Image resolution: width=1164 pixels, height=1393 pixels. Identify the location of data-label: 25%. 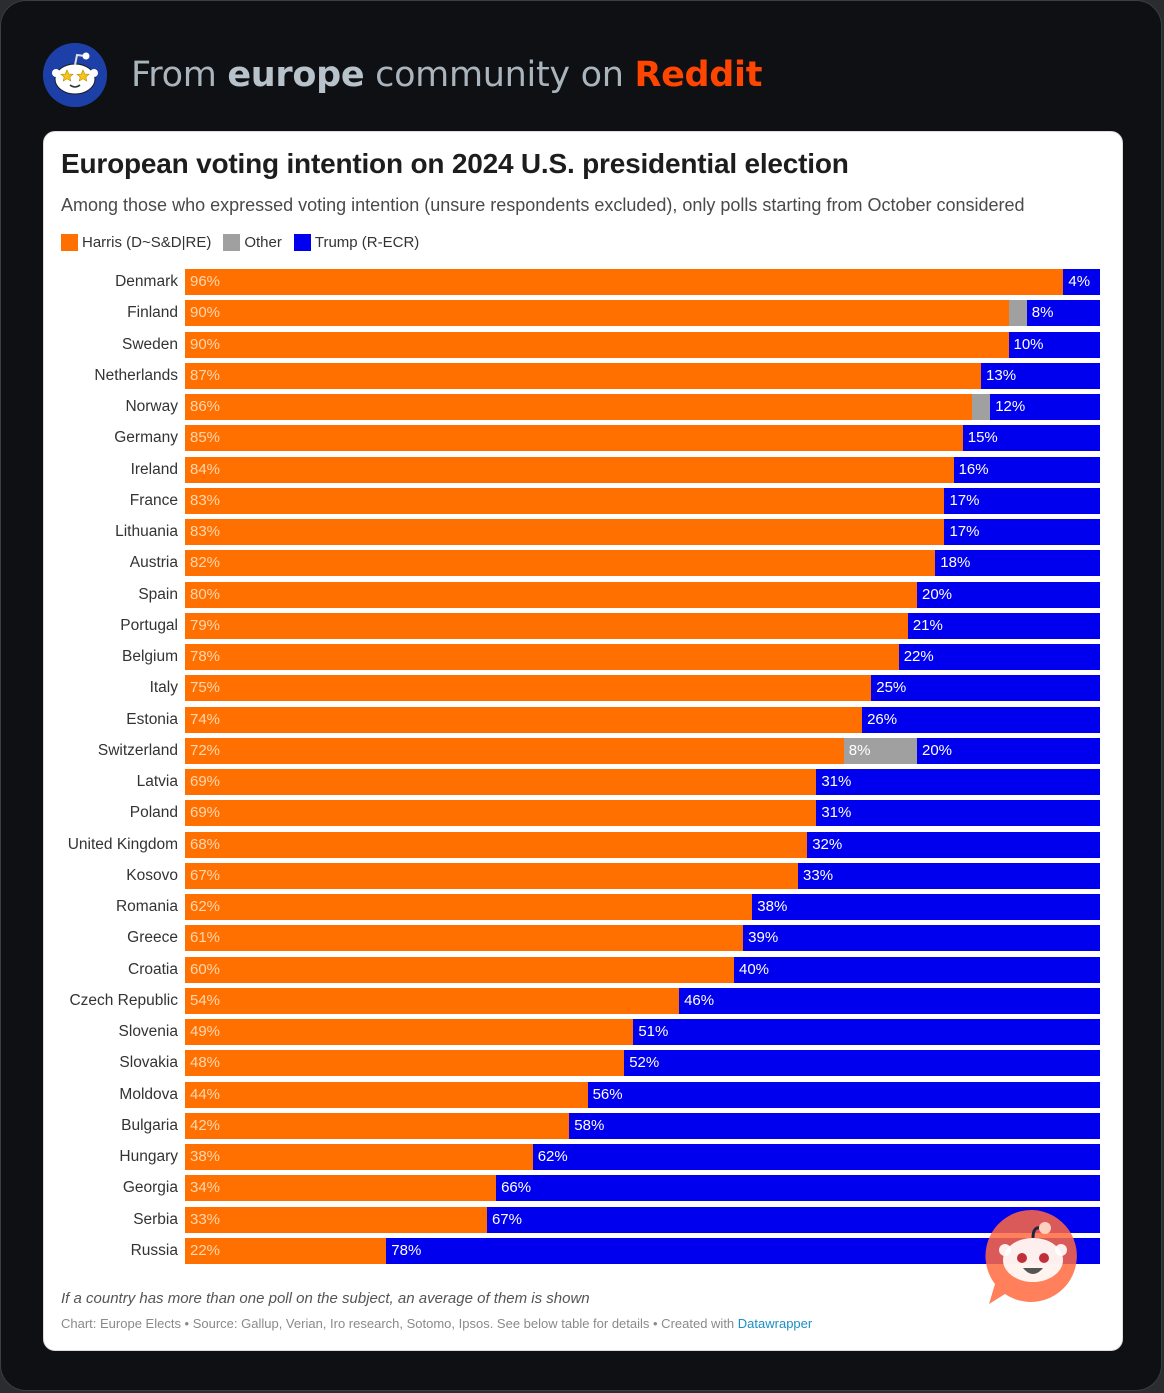
(891, 688).